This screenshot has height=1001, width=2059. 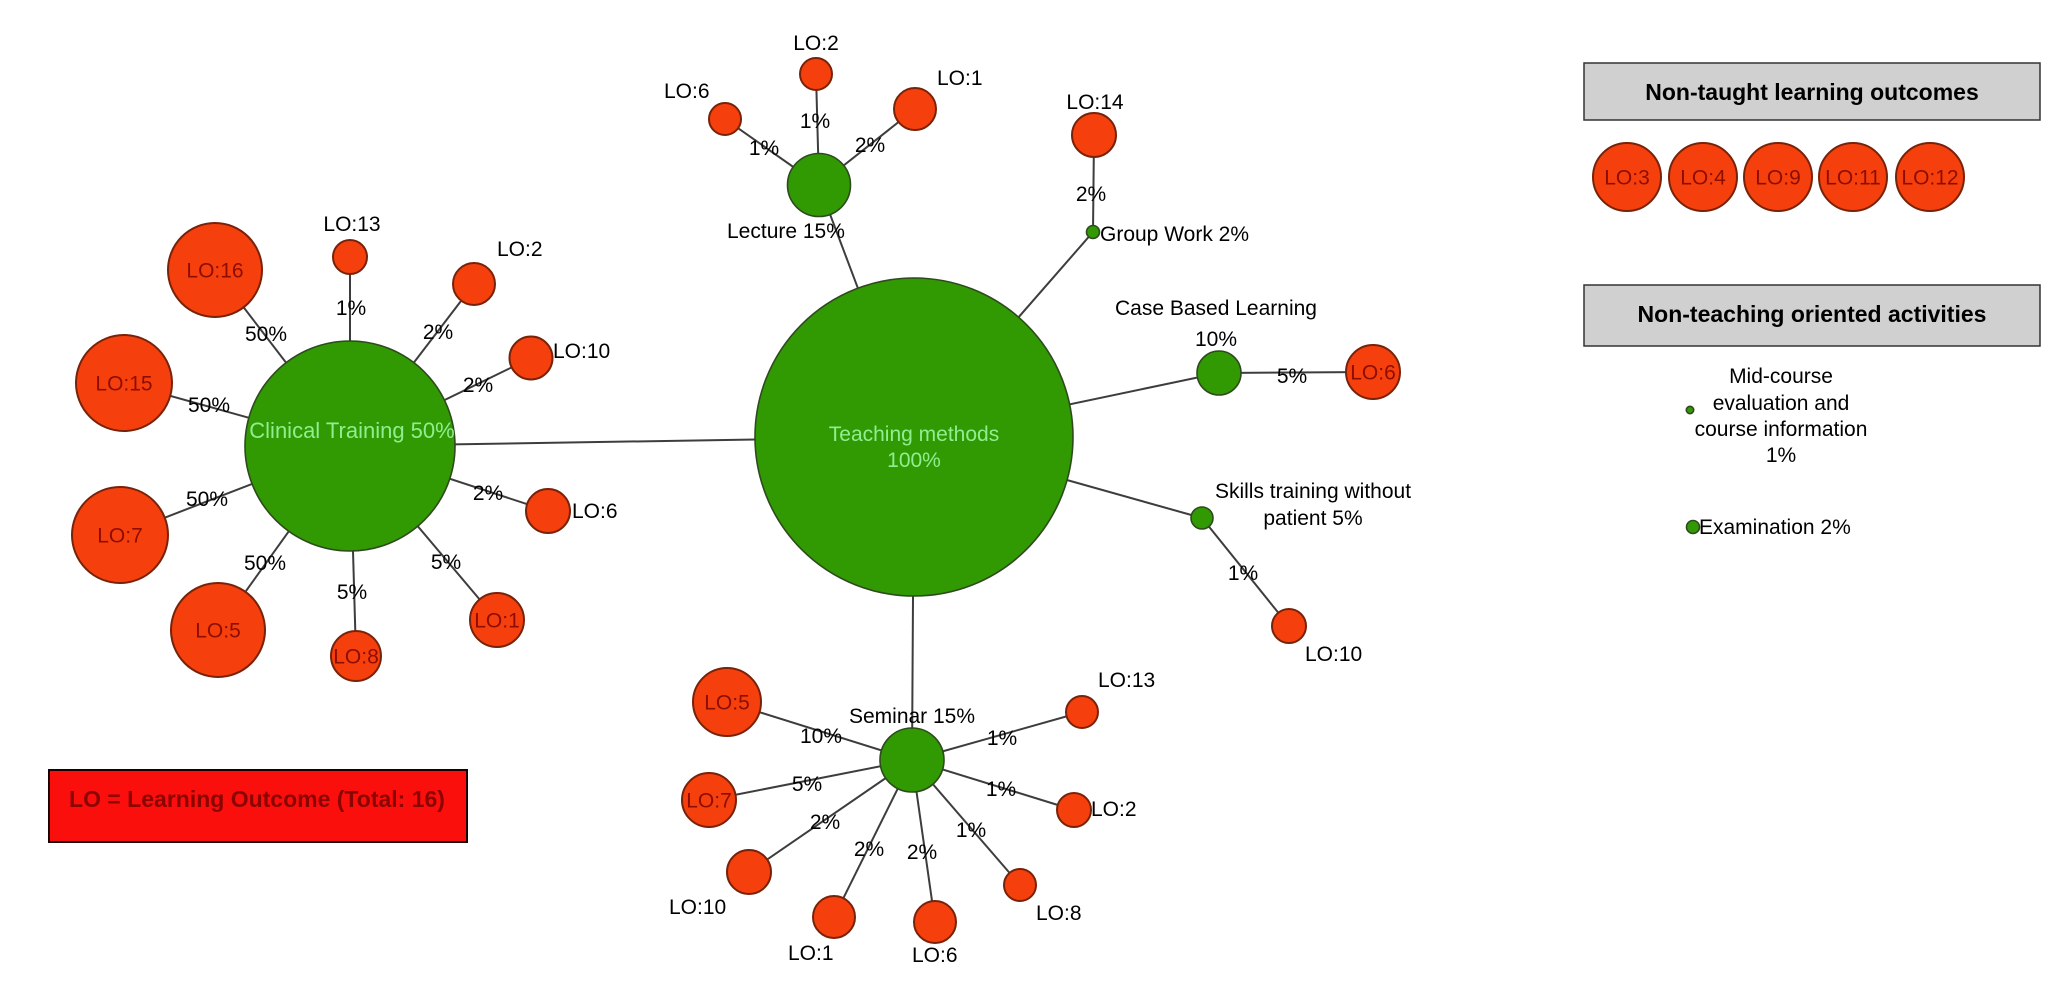 I want to click on svg-text: Group Work 2%, so click(x=1174, y=234).